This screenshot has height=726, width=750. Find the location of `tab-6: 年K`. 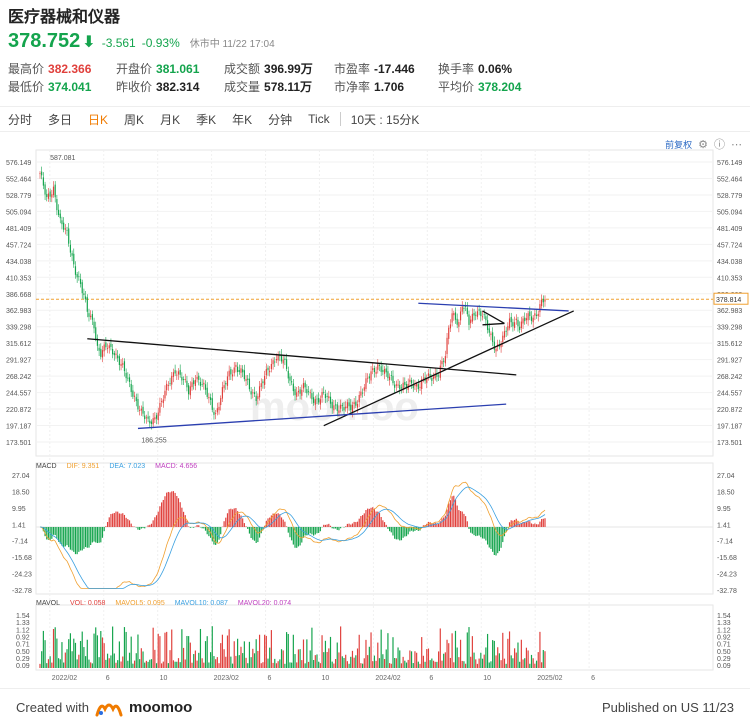

tab-6: 年K is located at coordinates (242, 119).